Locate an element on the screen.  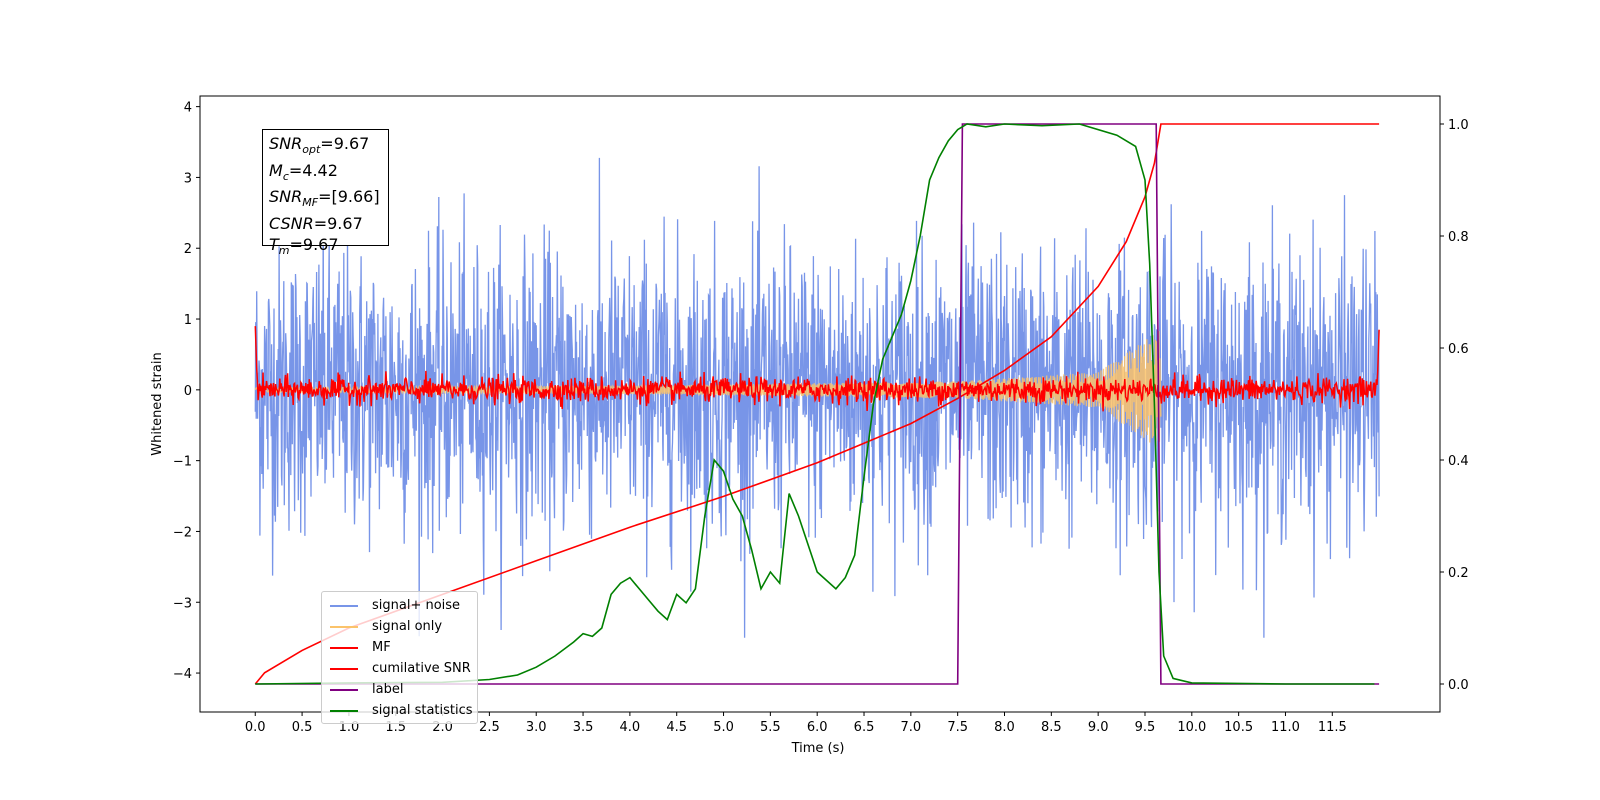
csnr-value: 9.67 is located at coordinates (345, 224).